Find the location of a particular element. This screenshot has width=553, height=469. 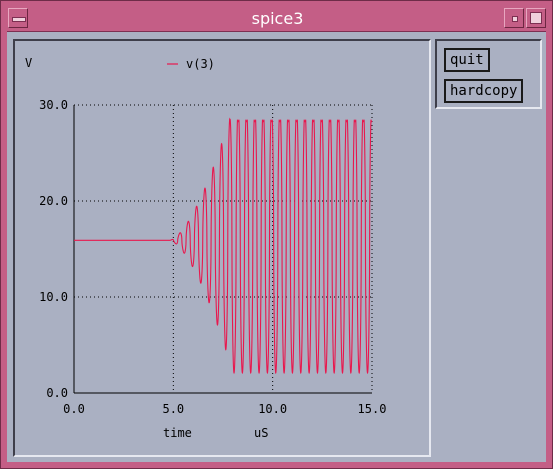

quit-button: quit is located at coordinates (467, 60).